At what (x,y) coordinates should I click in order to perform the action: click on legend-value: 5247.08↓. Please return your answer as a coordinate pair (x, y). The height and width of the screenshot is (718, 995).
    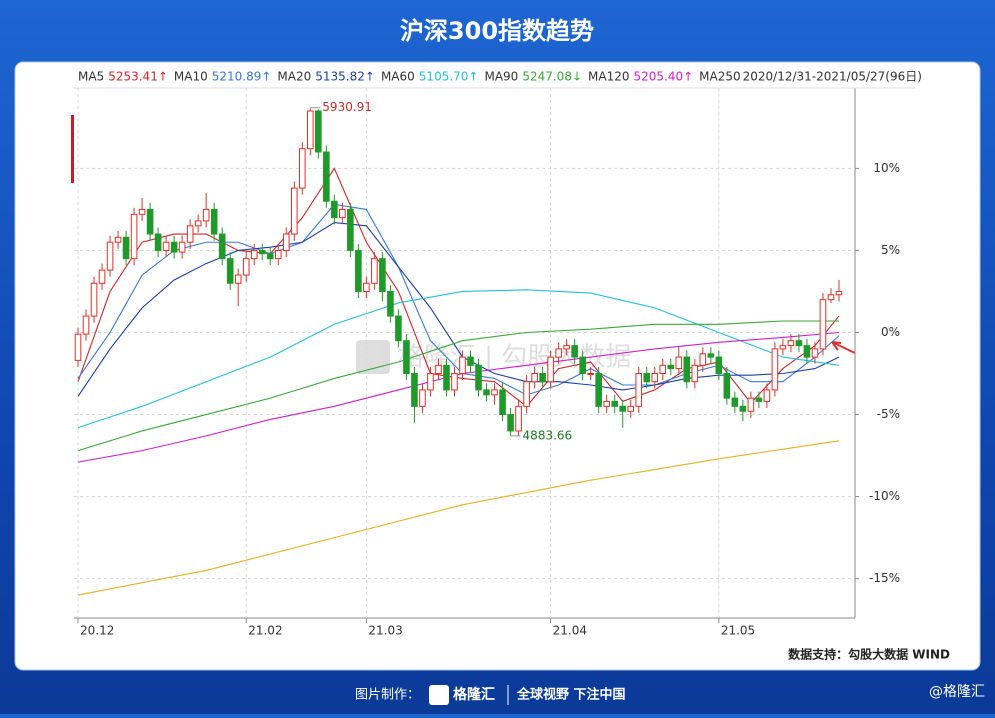
    Looking at the image, I should click on (552, 77).